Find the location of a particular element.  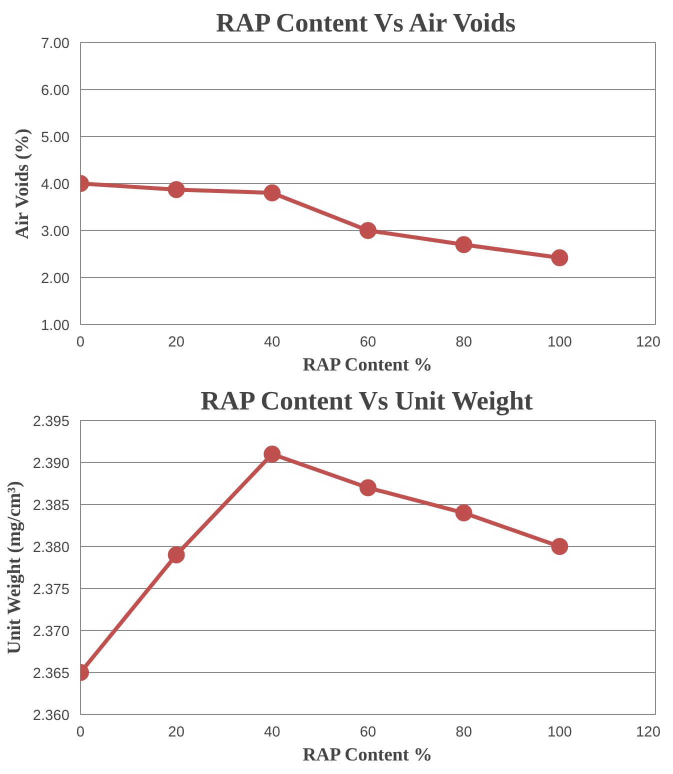

y-axis-title: Air Voids (%) is located at coordinates (22, 184).